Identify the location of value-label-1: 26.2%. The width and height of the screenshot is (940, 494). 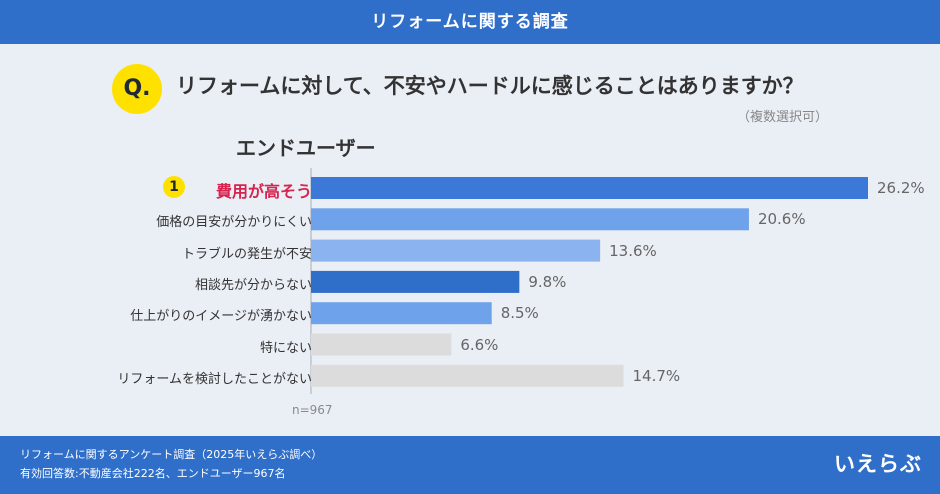
(901, 188).